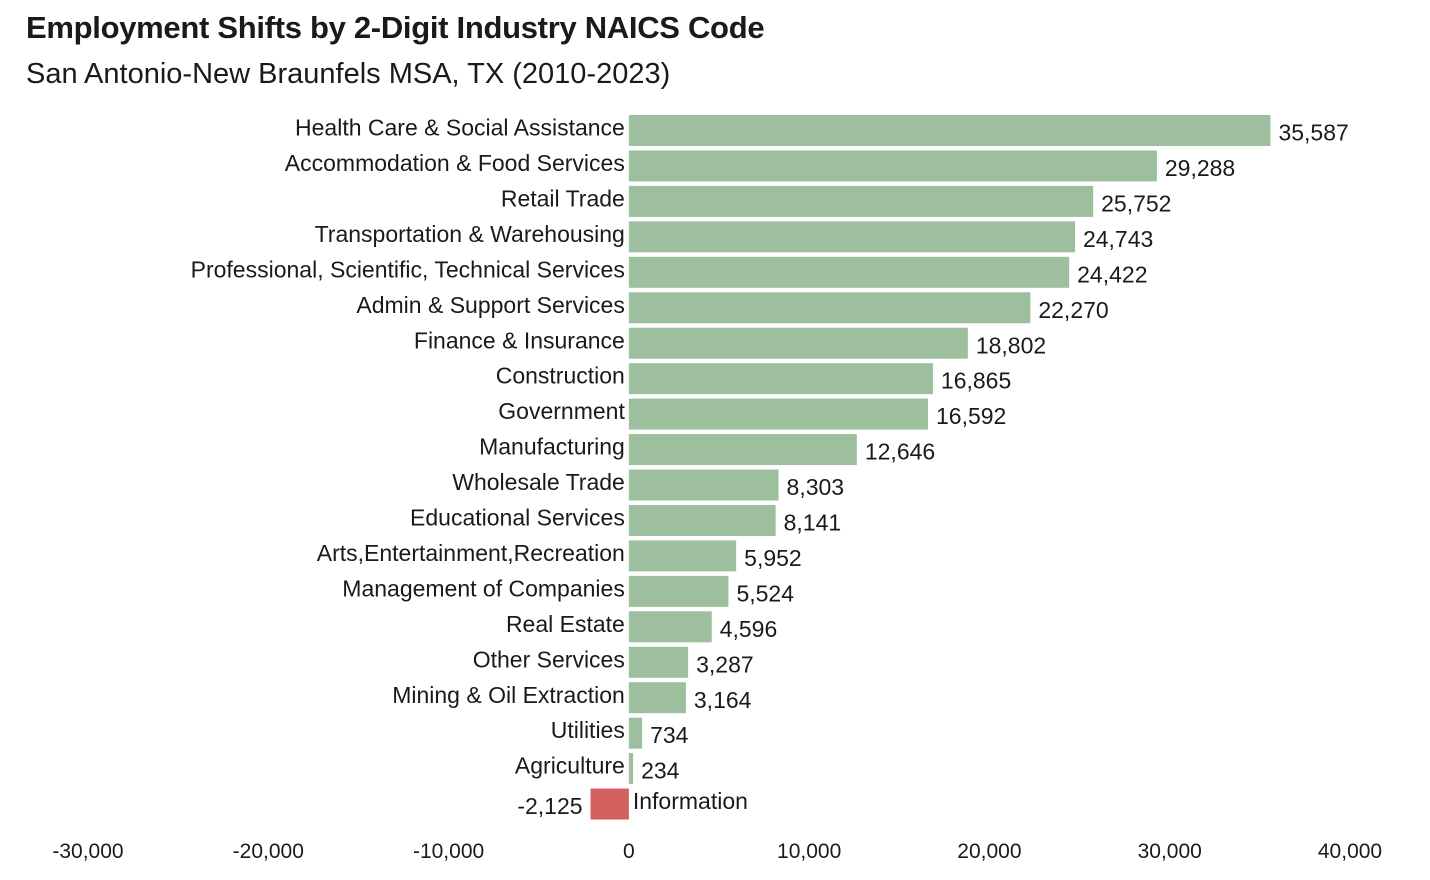 Image resolution: width=1430 pixels, height=880 pixels. I want to click on value-label: 29,288, so click(1200, 168).